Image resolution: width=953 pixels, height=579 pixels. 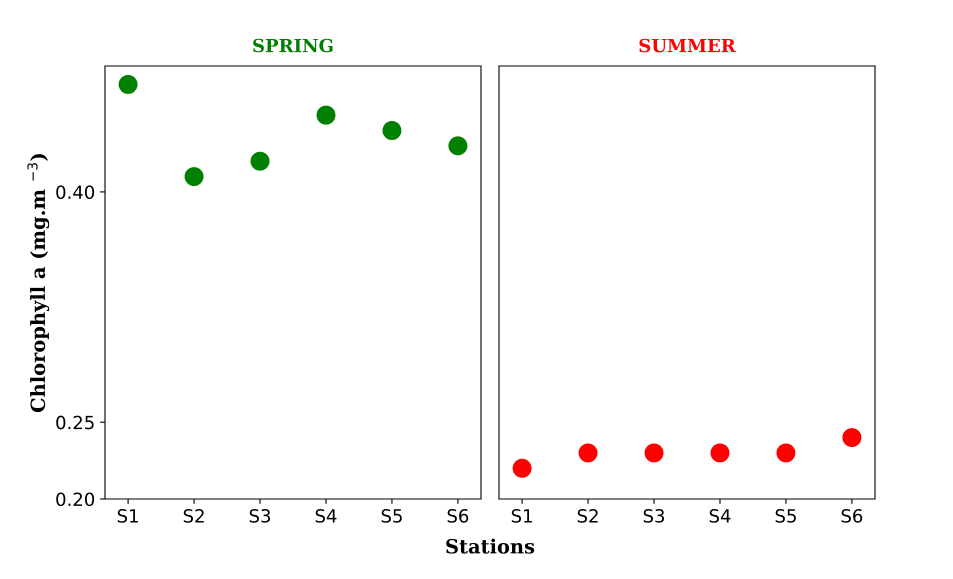 What do you see at coordinates (490, 546) in the screenshot?
I see `x-axis-title: Stations` at bounding box center [490, 546].